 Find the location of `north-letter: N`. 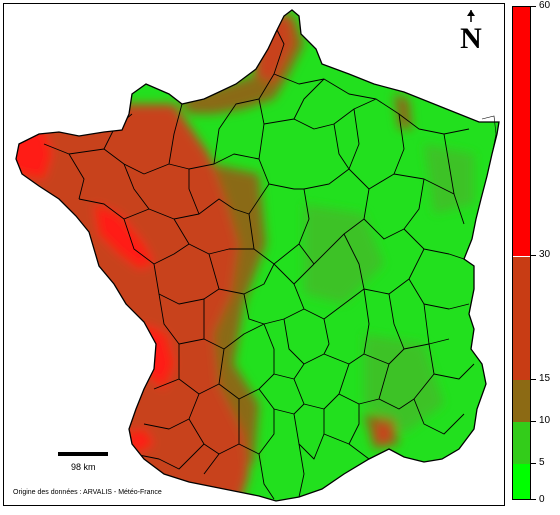

north-letter: N is located at coordinates (471, 36).